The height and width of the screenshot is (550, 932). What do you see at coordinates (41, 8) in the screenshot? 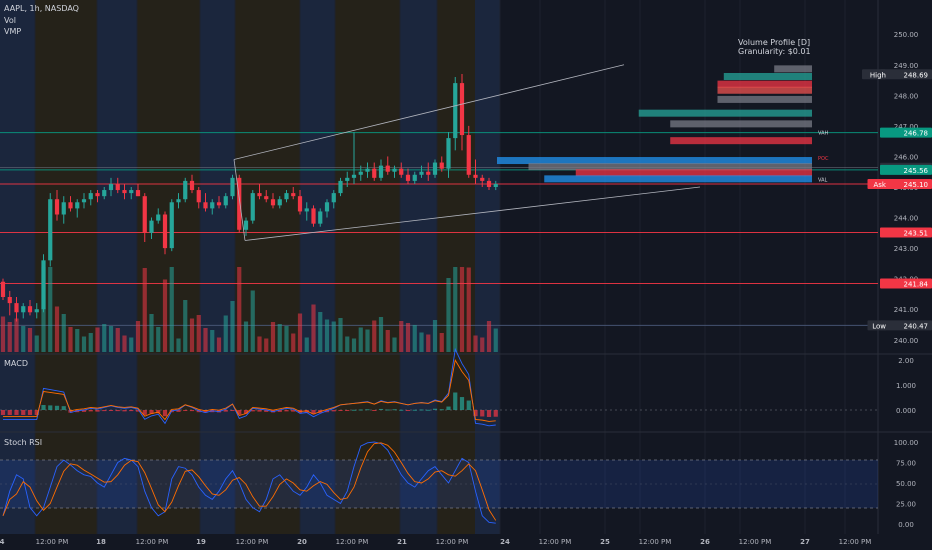
I see `symbol-title: AAPL, 1h, NASDAQ` at bounding box center [41, 8].